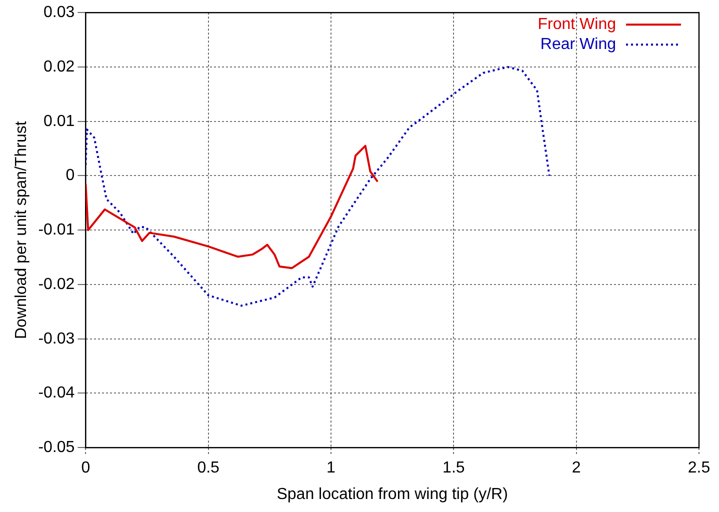 Image resolution: width=719 pixels, height=512 pixels. I want to click on x-tick-label: 2.5, so click(699, 468).